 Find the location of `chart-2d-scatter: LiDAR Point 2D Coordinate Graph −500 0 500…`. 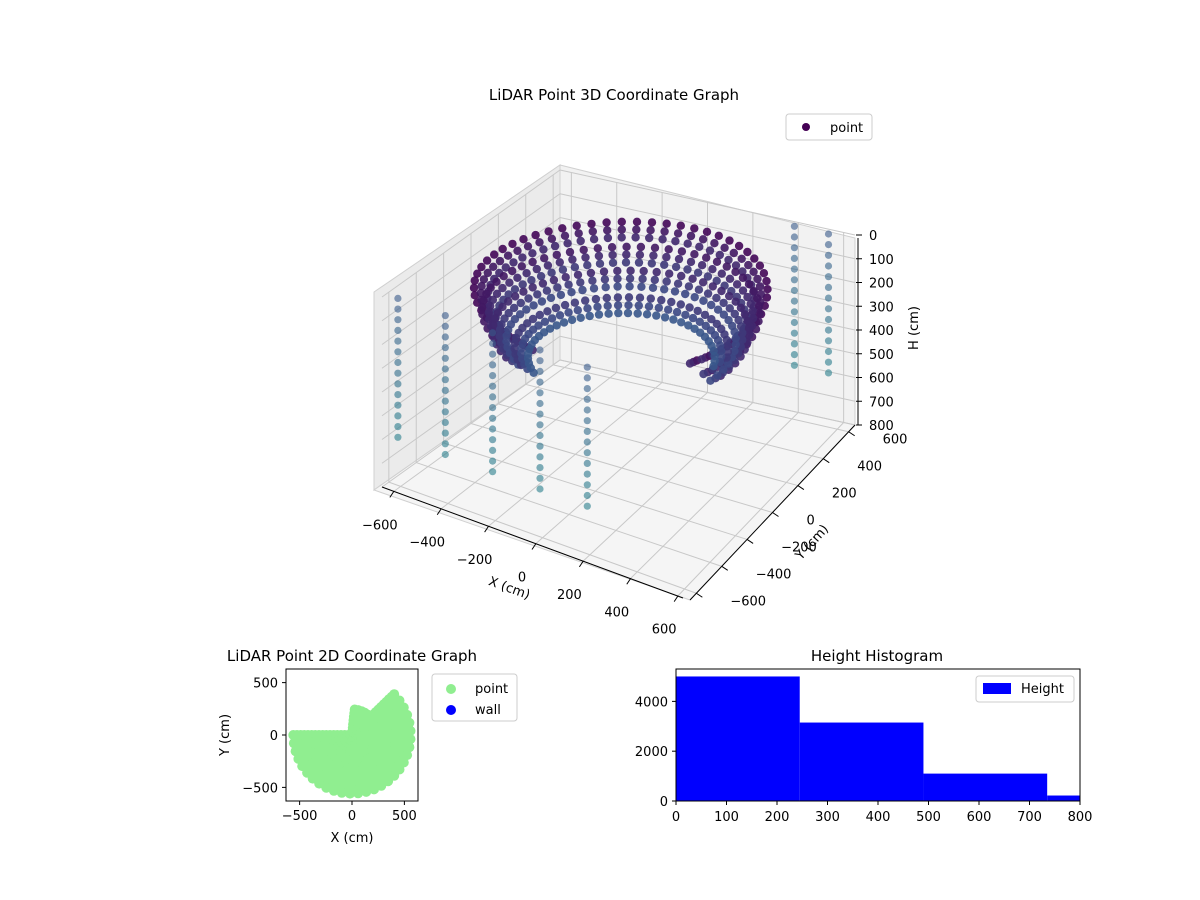

chart-2d-scatter: LiDAR Point 2D Coordinate Graph −500 0 500… is located at coordinates (368, 746).